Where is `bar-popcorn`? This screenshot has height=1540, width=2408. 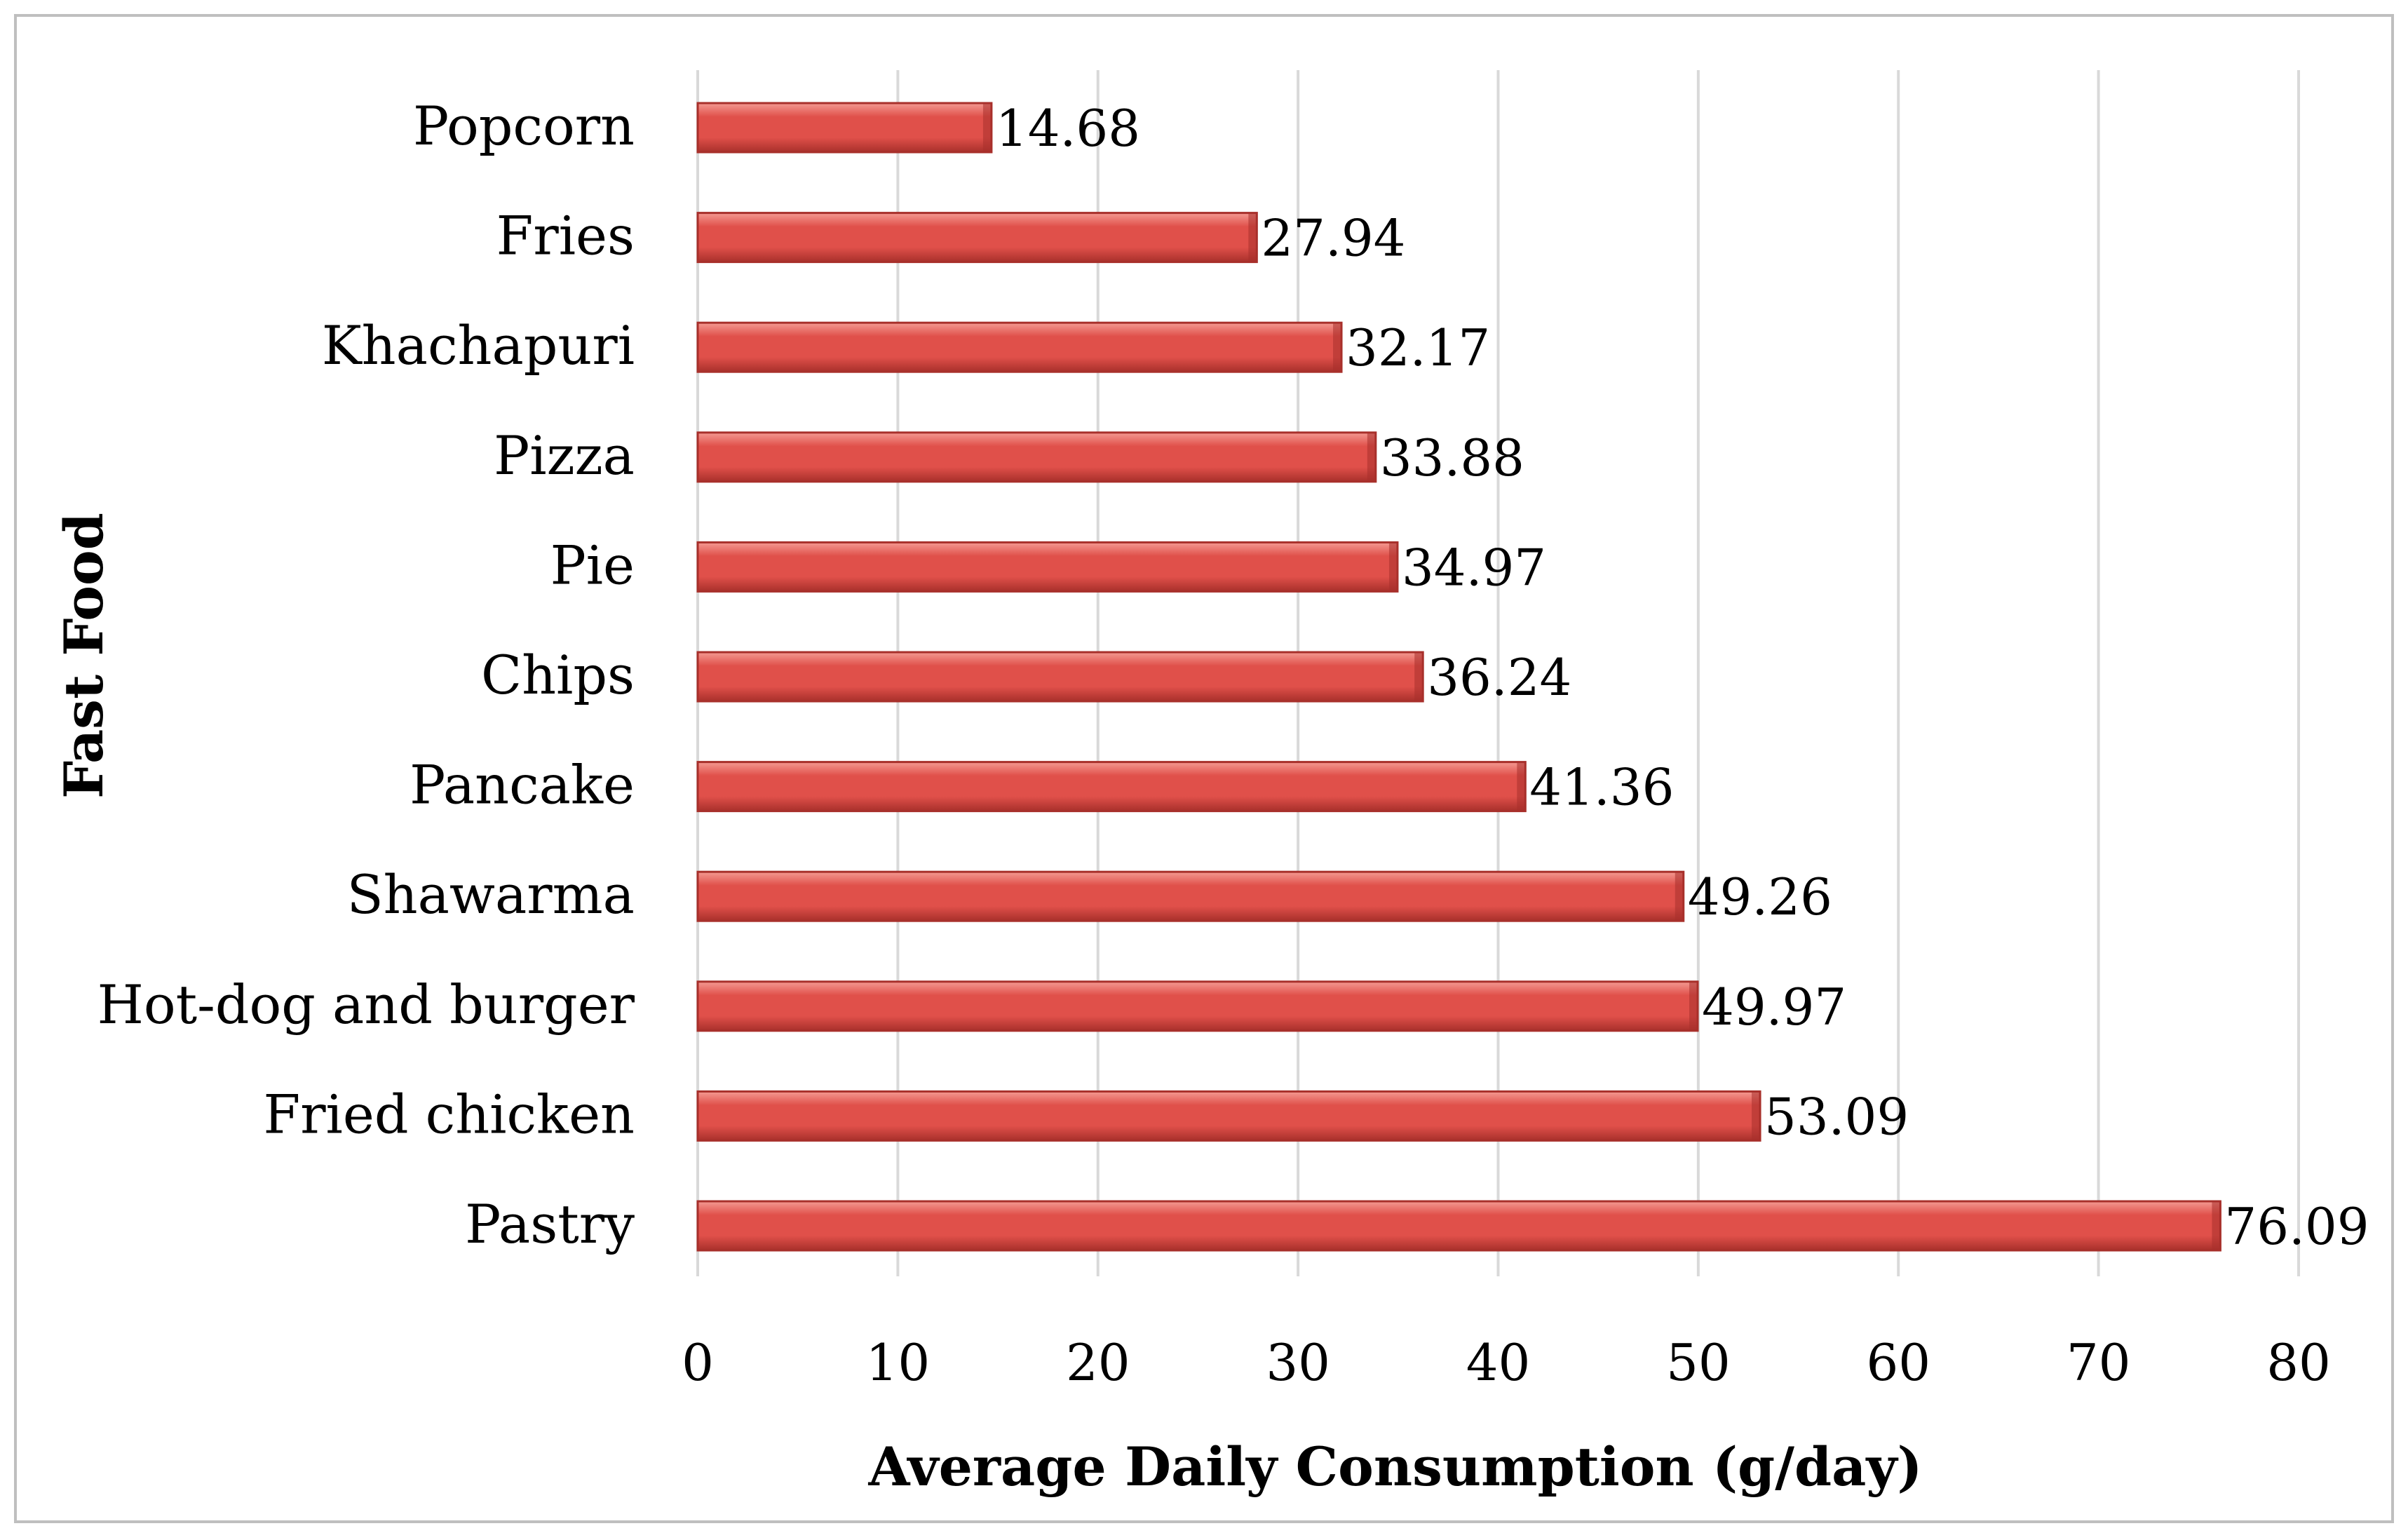
bar-popcorn is located at coordinates (844, 128).